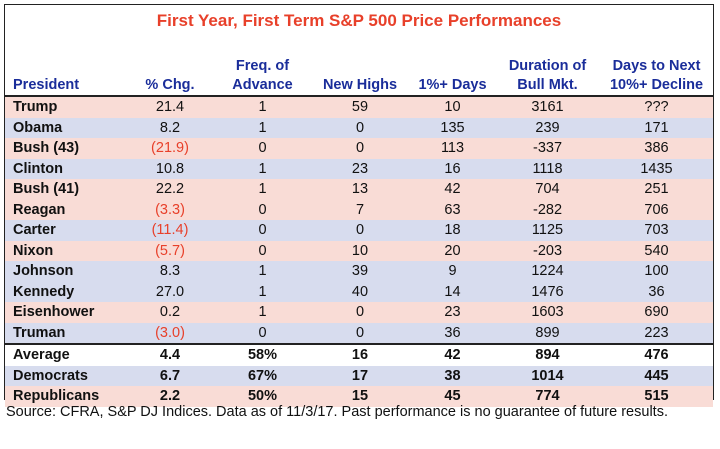 Image resolution: width=720 pixels, height=449 pixels. I want to click on one-pct-days-cell: 135, so click(452, 127).